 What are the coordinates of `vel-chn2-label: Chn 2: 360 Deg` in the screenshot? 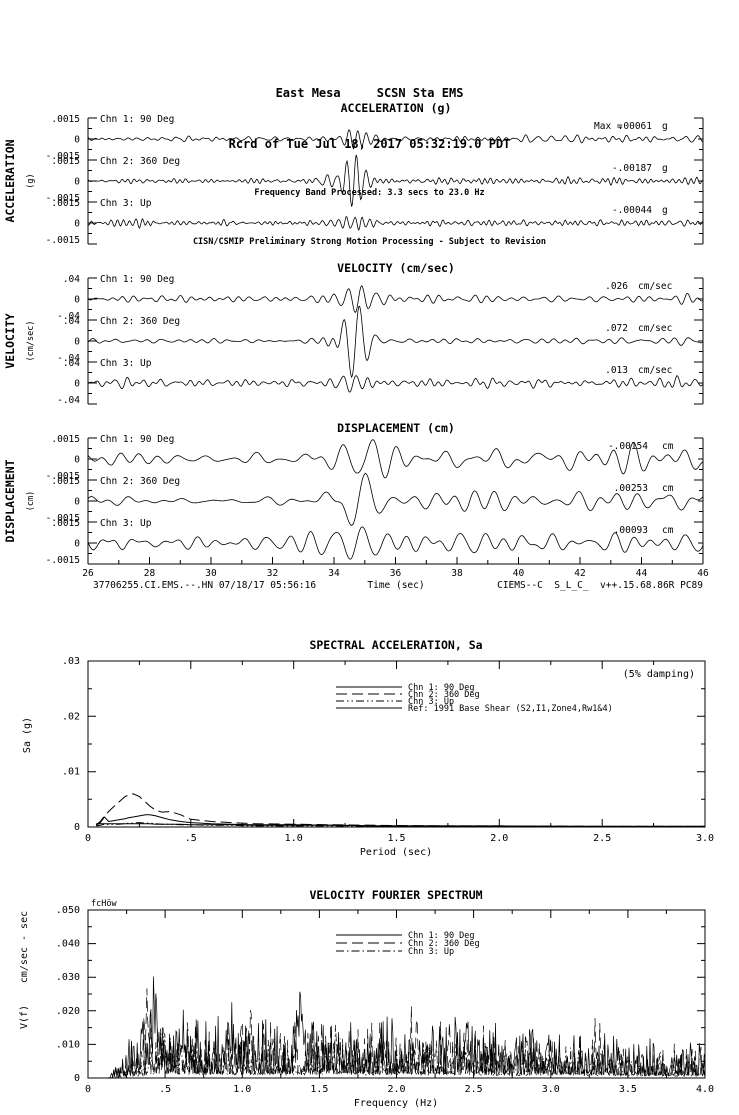 It's located at (140, 321).